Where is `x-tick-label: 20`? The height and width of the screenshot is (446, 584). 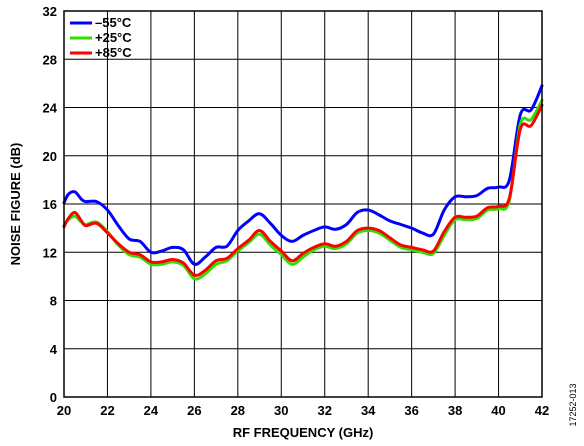 x-tick-label: 20 is located at coordinates (64, 410).